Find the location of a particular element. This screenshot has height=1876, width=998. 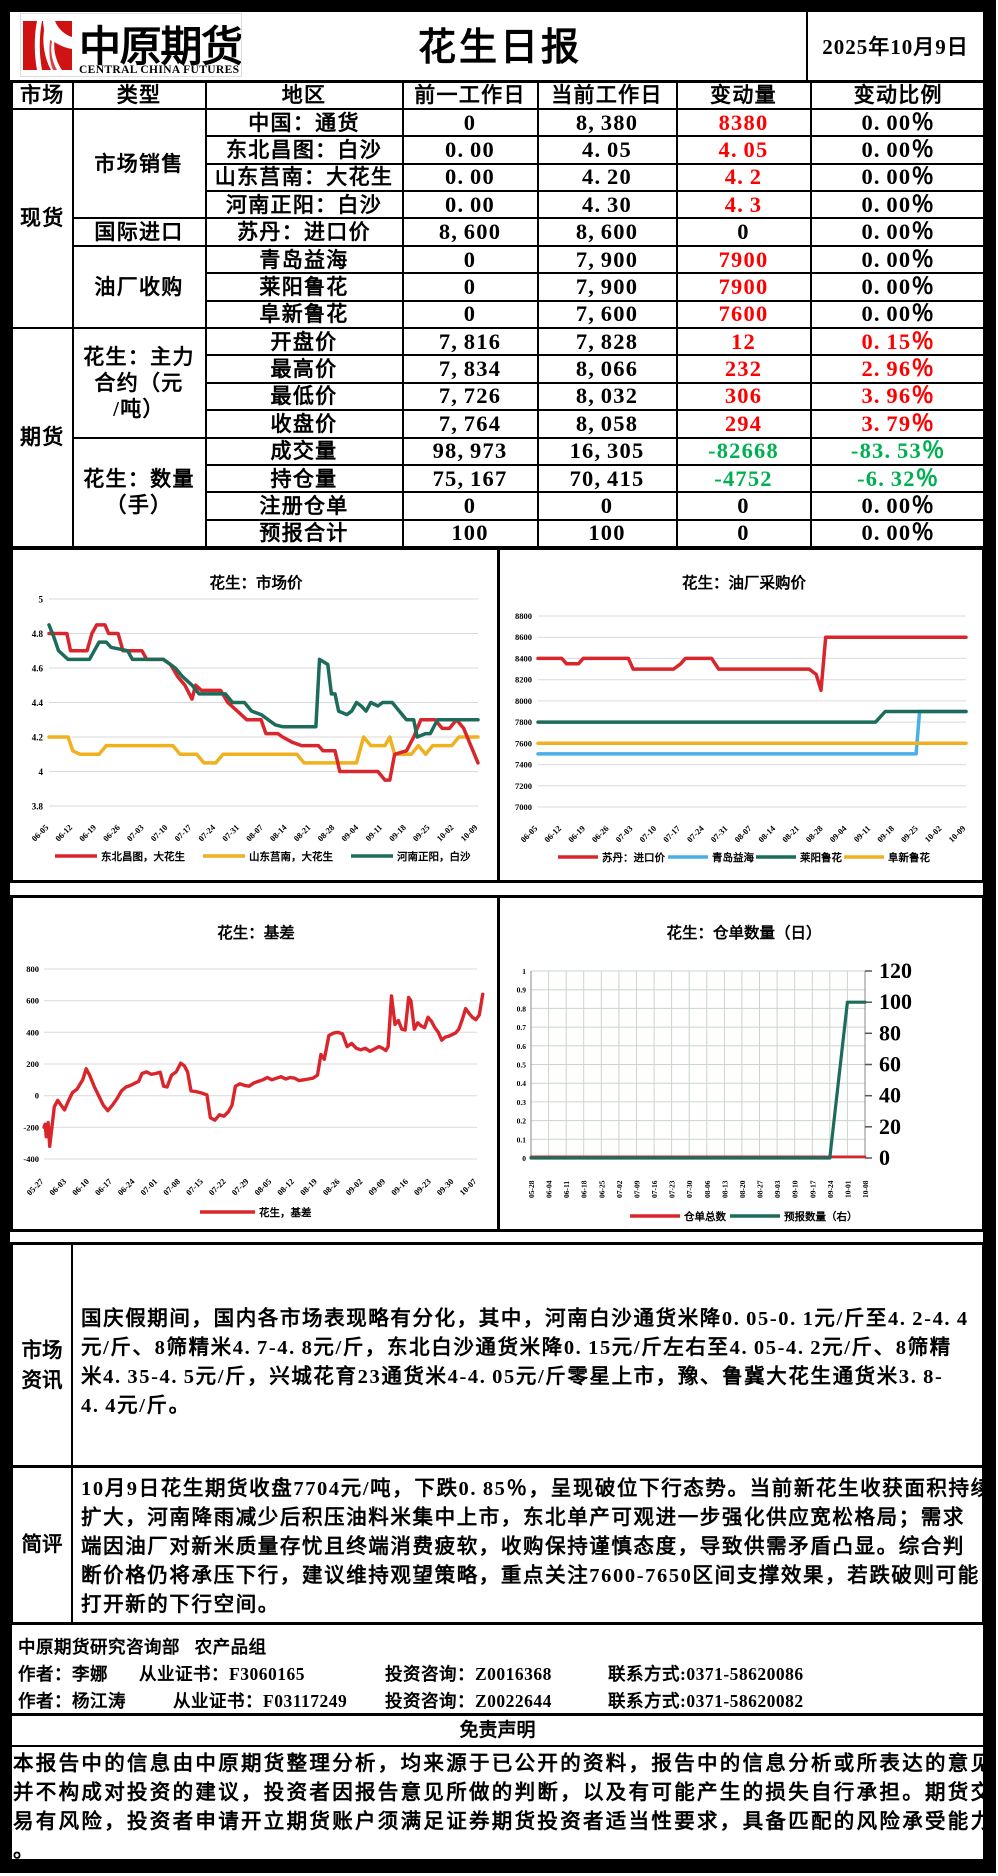

svg-text: 0.4 is located at coordinates (522, 1083).